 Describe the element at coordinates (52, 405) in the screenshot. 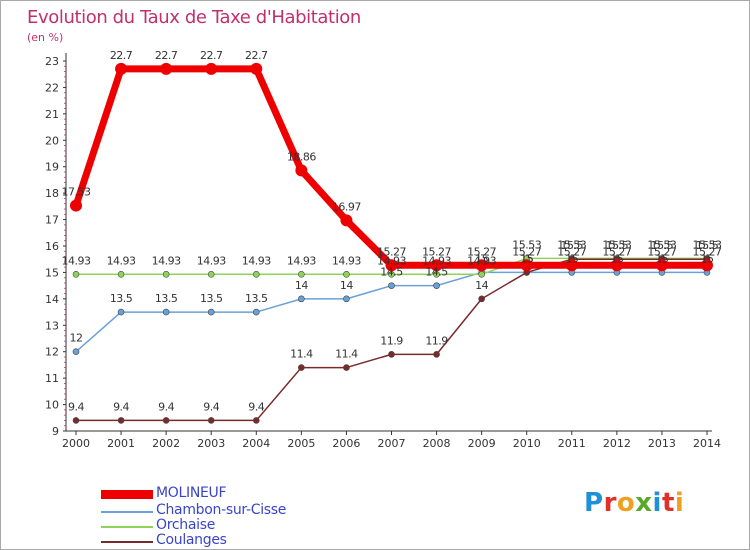

I see `y-tick-label: 10` at that location.